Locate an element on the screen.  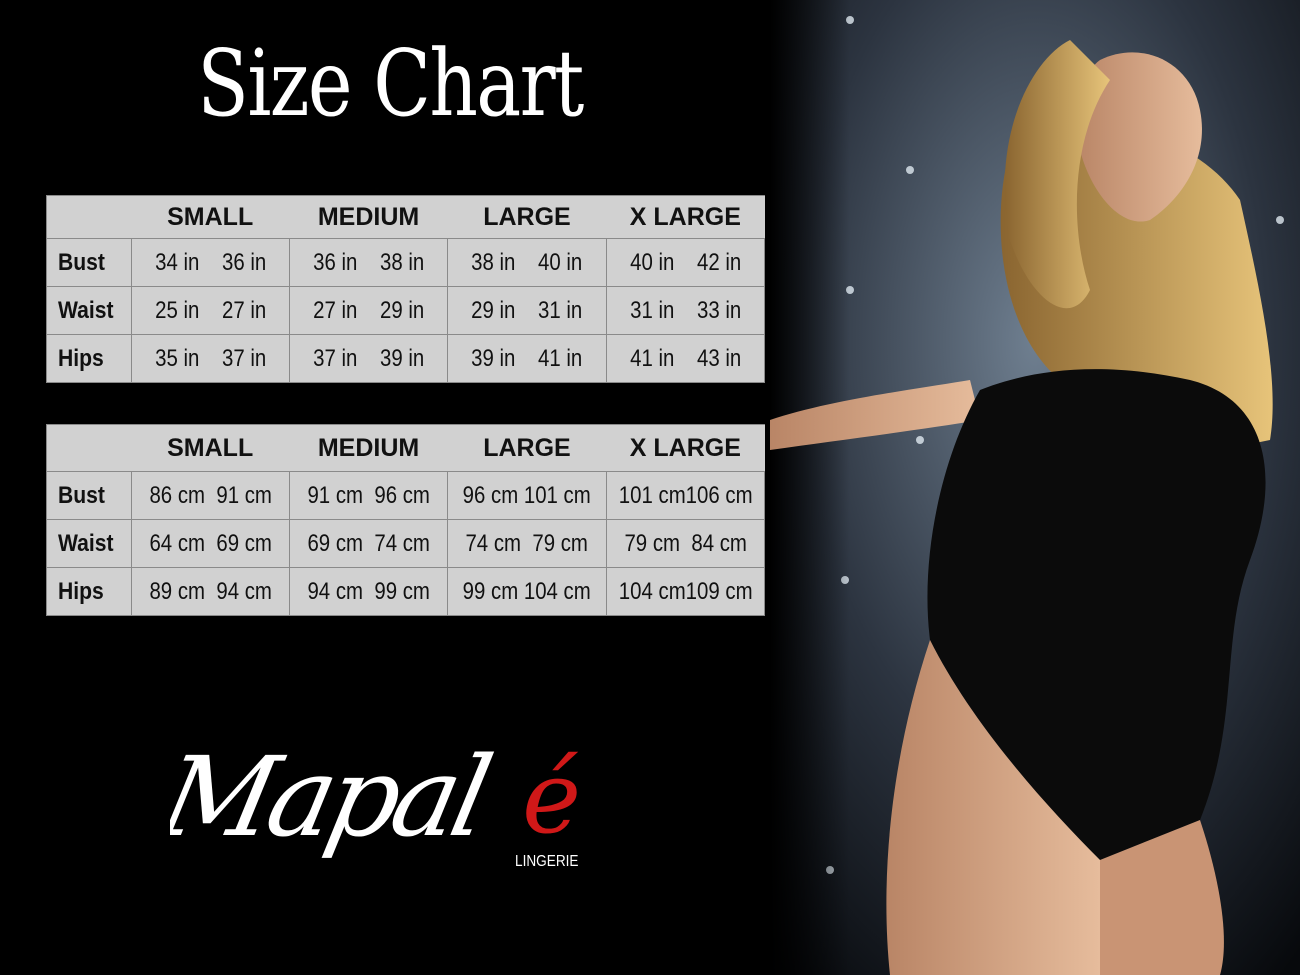
size-header: MEDIUM is located at coordinates (368, 448).